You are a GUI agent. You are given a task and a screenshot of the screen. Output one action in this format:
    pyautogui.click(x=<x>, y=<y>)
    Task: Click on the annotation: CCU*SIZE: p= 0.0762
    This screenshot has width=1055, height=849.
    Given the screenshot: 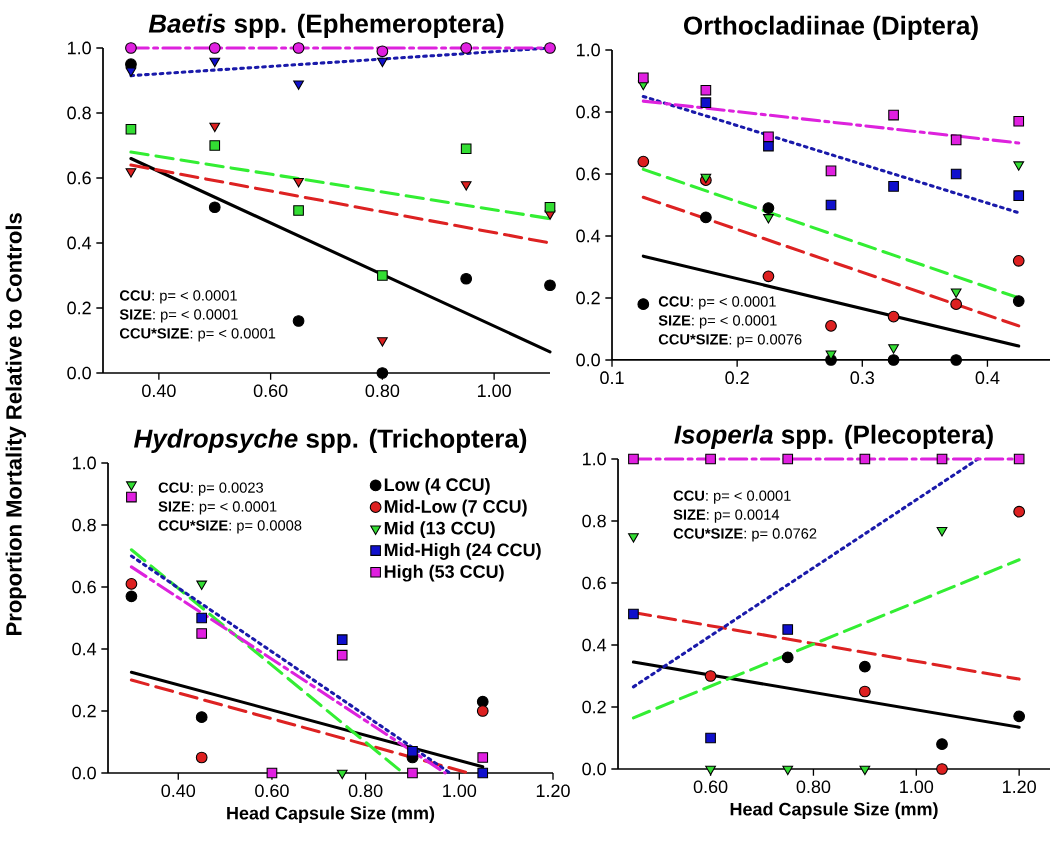 What is the action you would take?
    pyautogui.click(x=745, y=535)
    